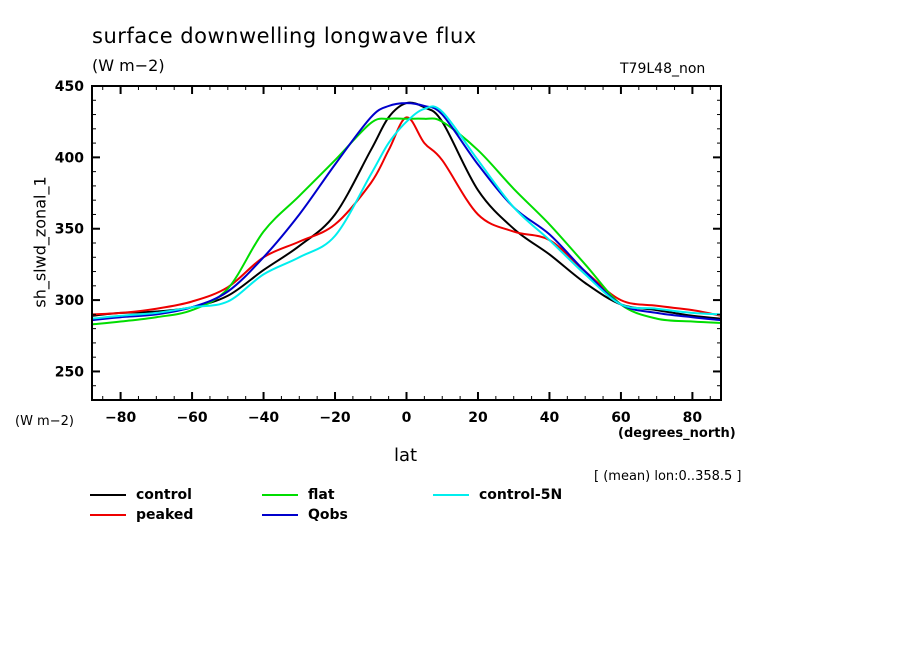 The image size is (904, 654). I want to click on legend: control peaked flat Qobs control-5N, so click(340, 507).